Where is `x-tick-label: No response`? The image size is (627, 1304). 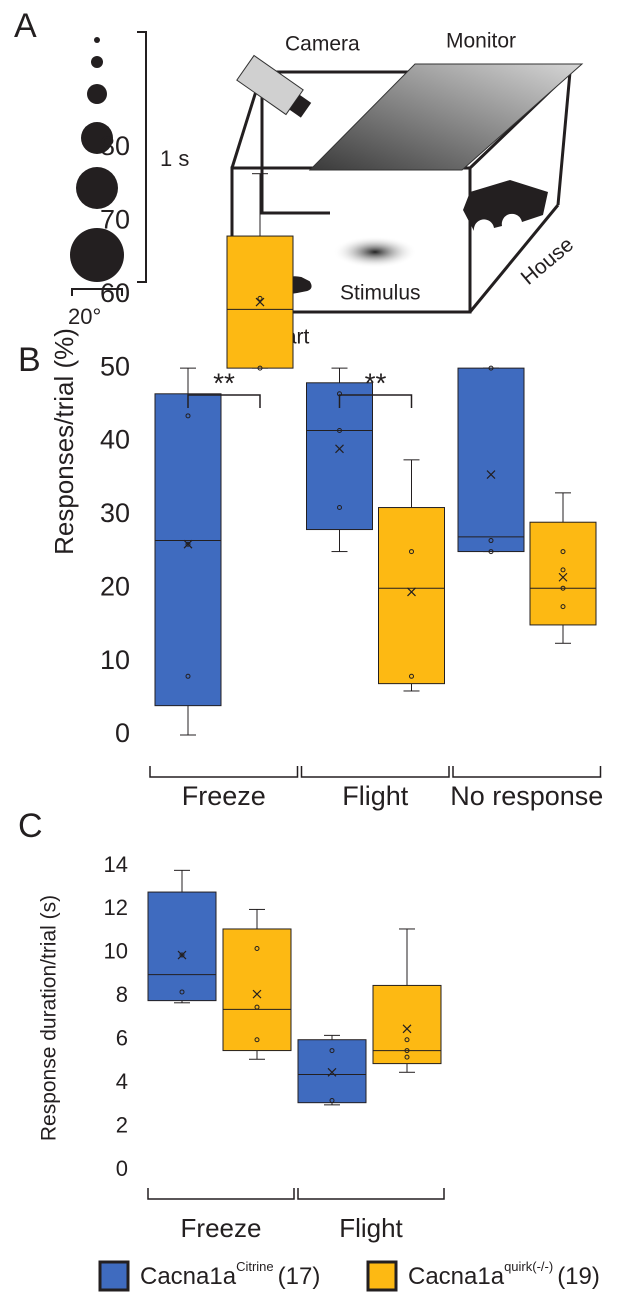 x-tick-label: No response is located at coordinates (526, 796).